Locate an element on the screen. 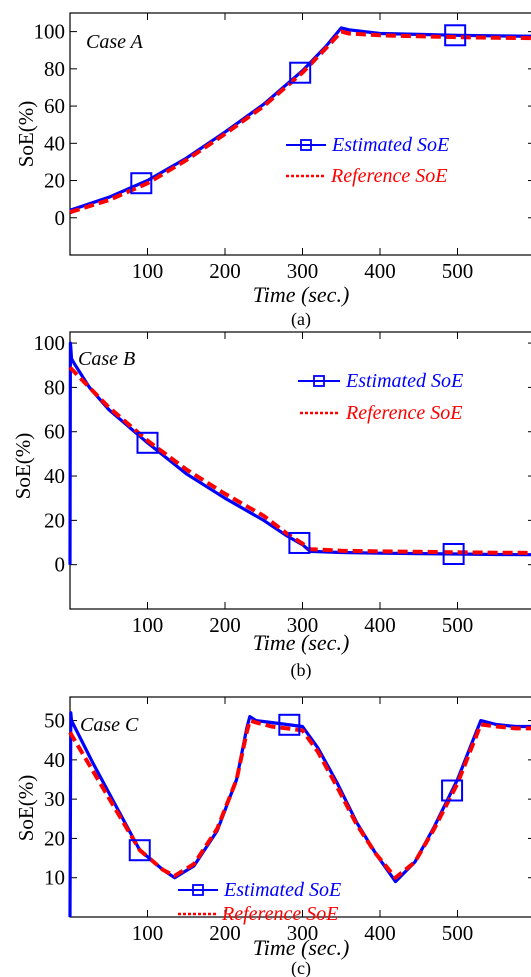 This screenshot has width=531, height=977. panel-caption: (c) is located at coordinates (301, 967).